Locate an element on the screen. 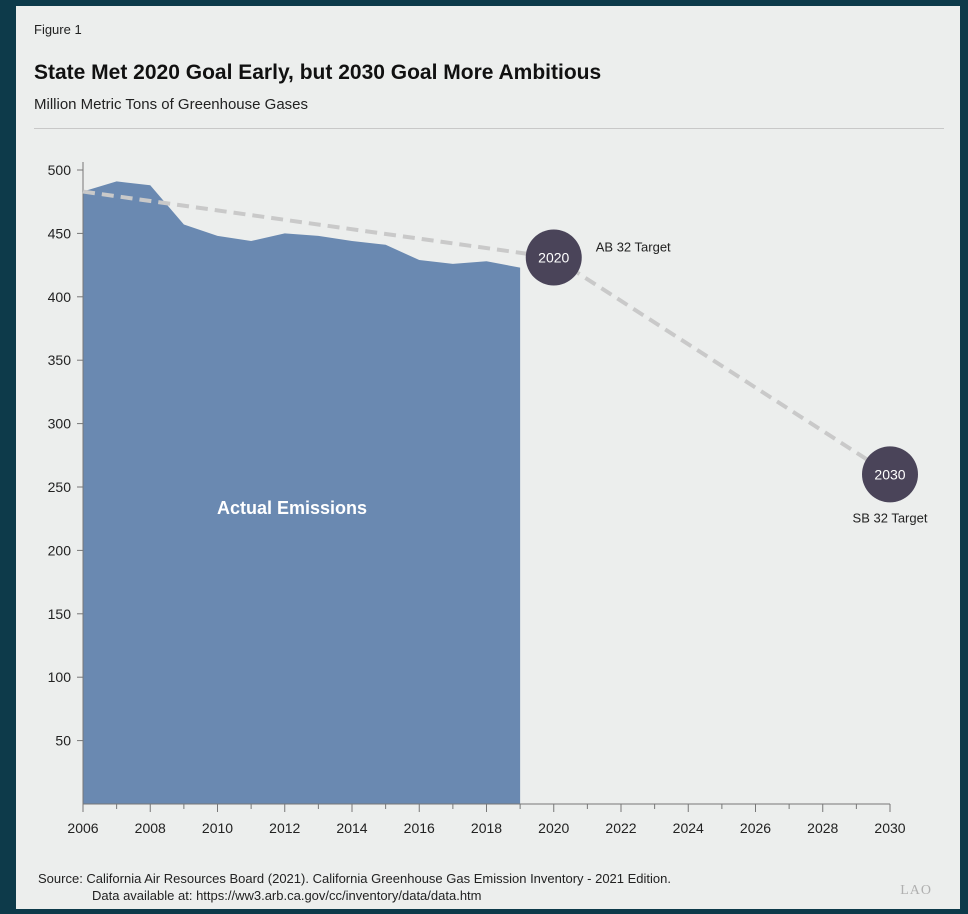  target-year-label: 2030 is located at coordinates (889, 474).